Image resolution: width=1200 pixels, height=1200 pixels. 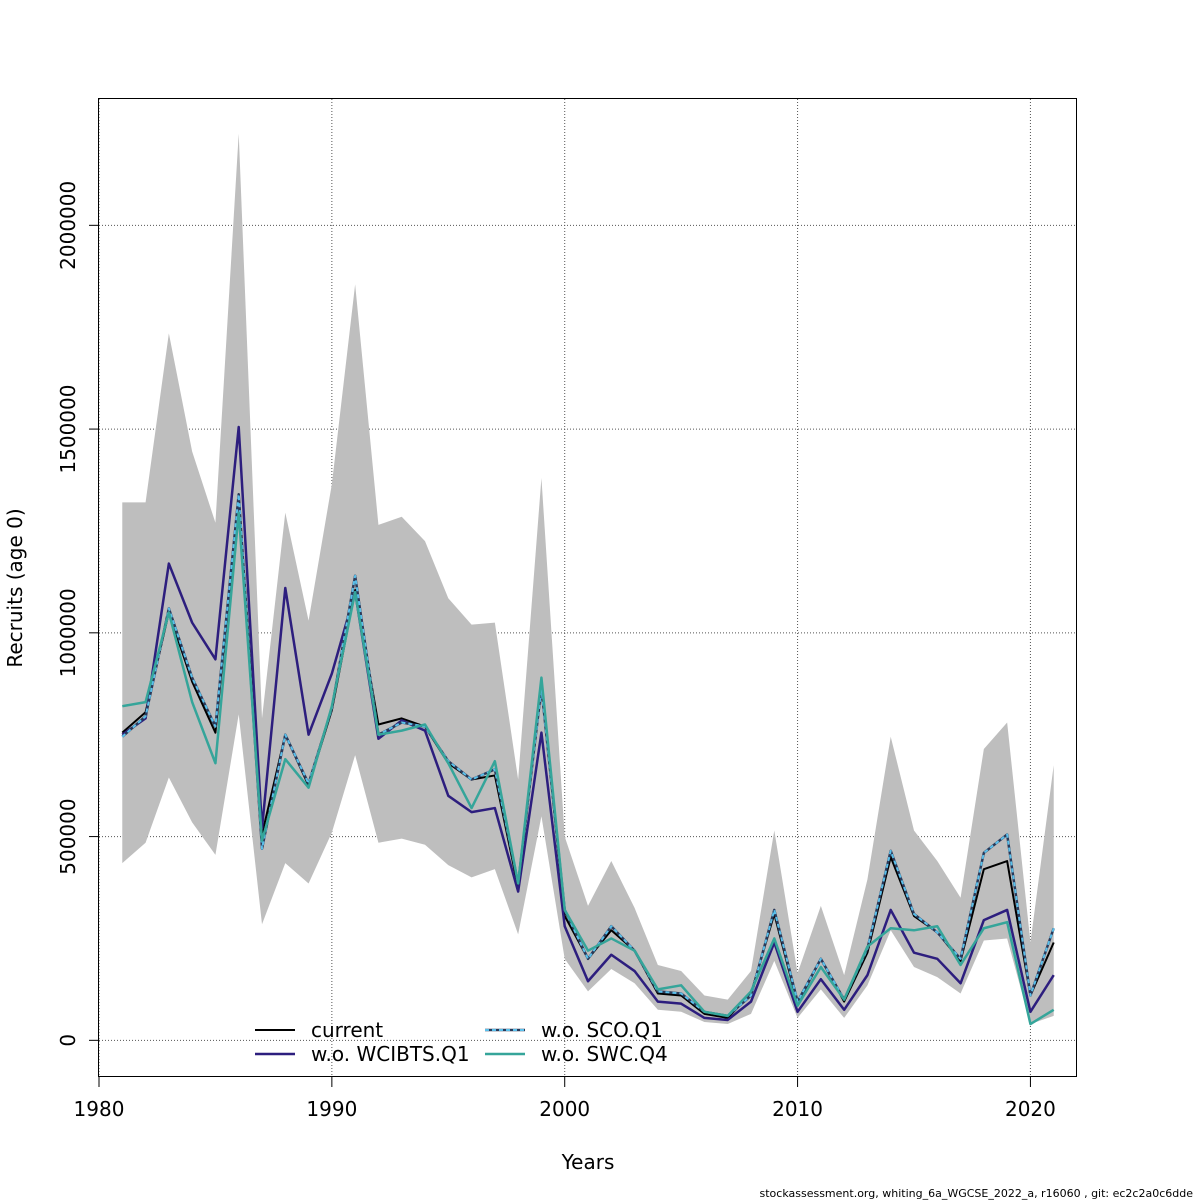 What do you see at coordinates (68, 1040) in the screenshot?
I see `y-tick-label: 0` at bounding box center [68, 1040].